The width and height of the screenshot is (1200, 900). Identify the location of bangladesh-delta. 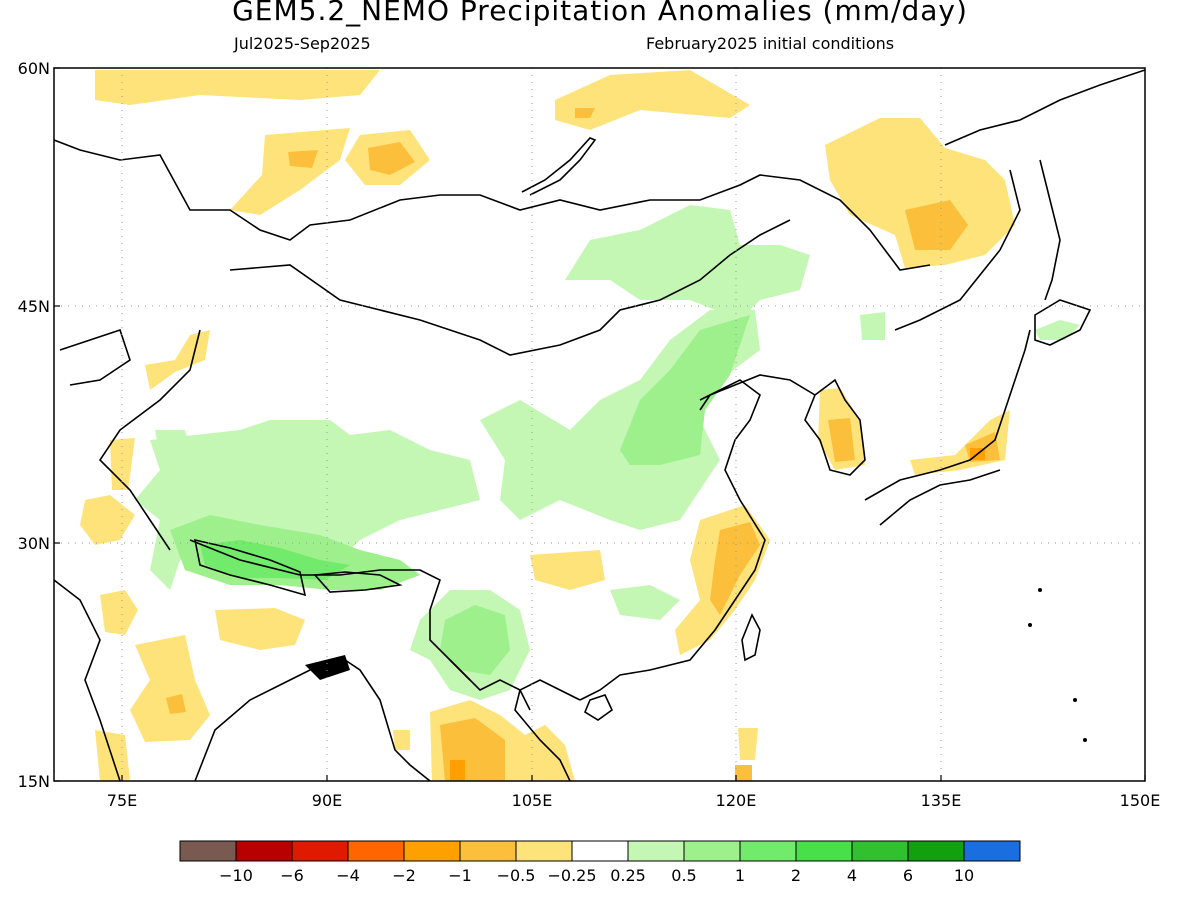
(327, 667).